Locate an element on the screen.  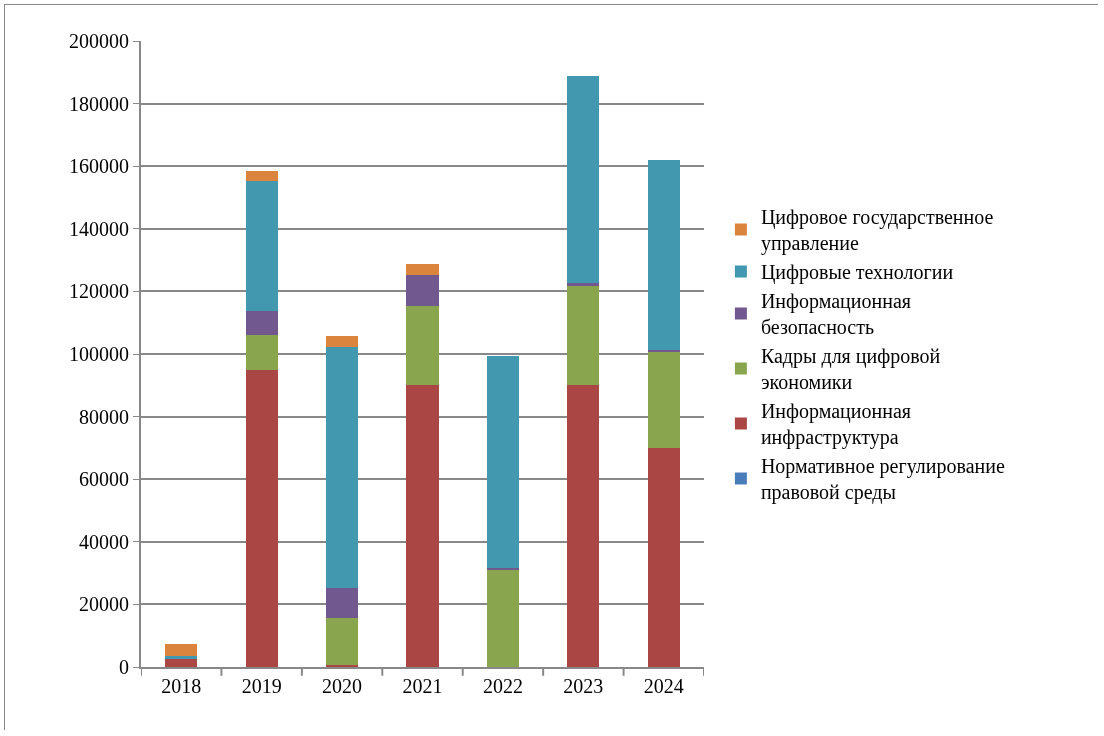
y-tick-label: 140000 is located at coordinates (99, 228).